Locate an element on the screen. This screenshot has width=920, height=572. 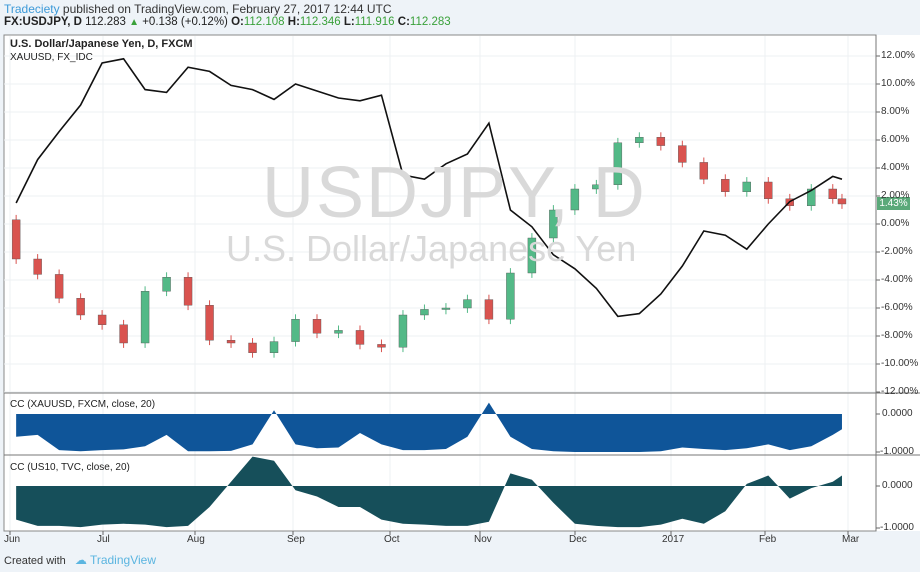
tradingview-brand: TradingView is located at coordinates (122, 560).